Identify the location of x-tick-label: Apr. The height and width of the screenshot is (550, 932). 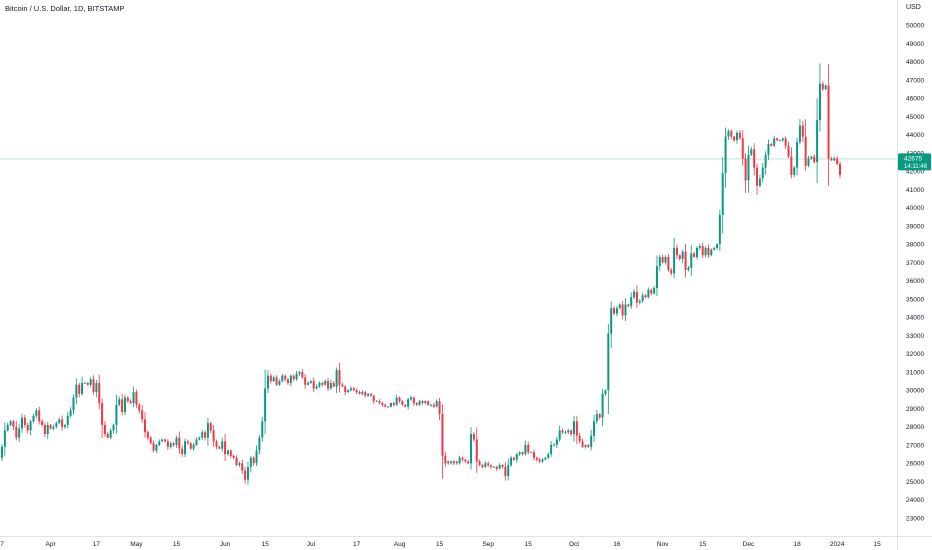
(51, 544).